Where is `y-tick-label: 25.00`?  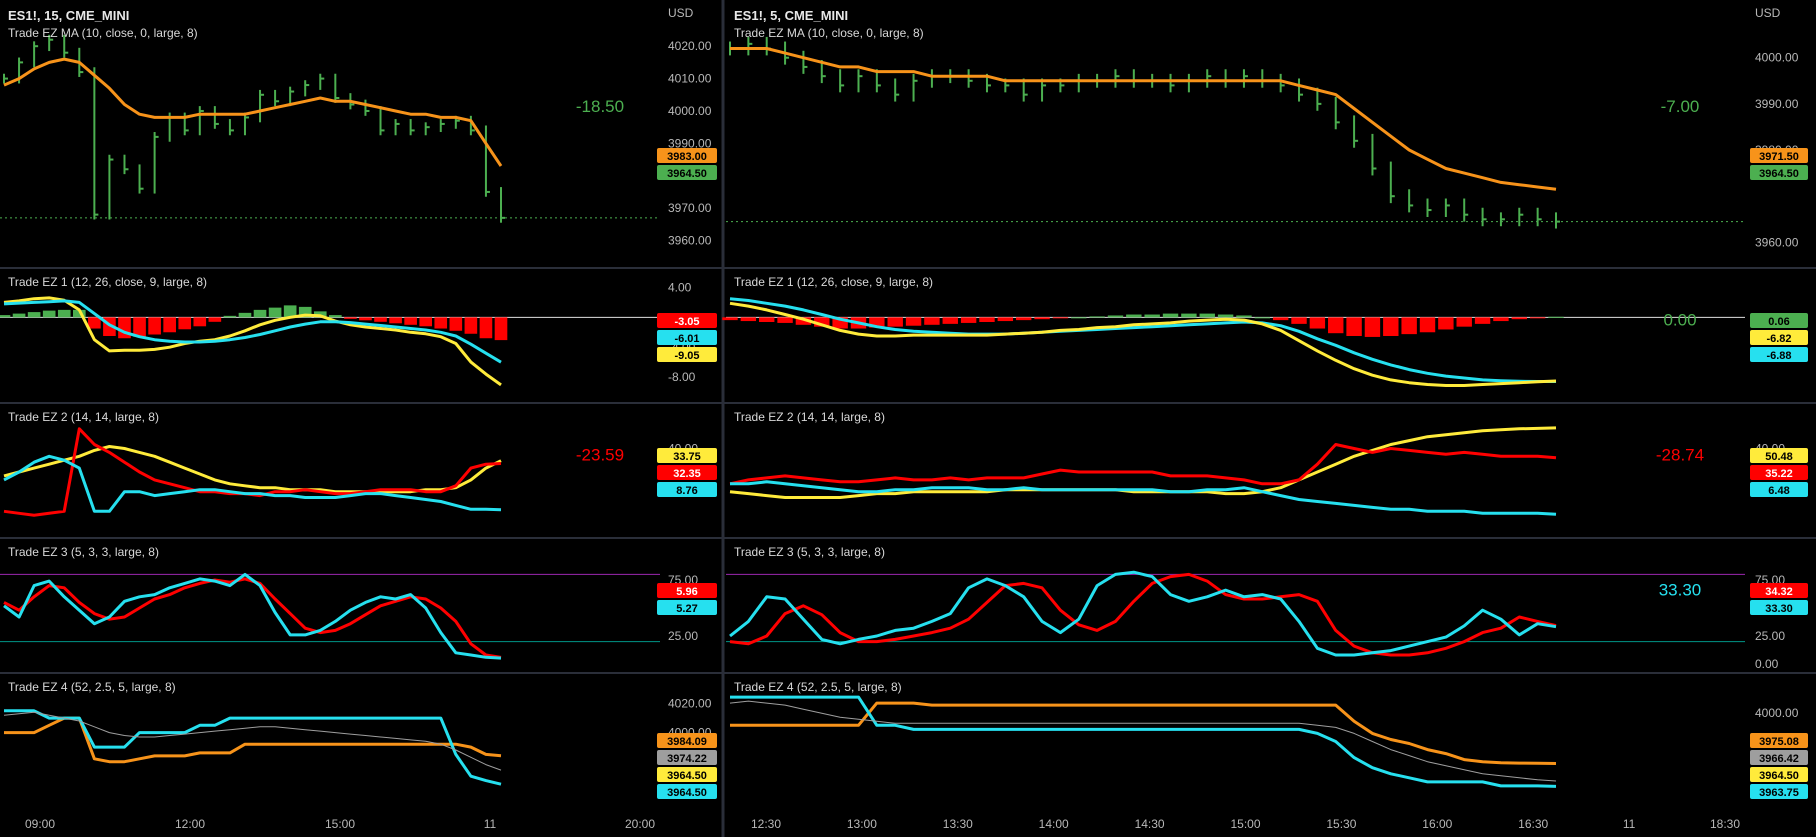
y-tick-label: 25.00 is located at coordinates (683, 636).